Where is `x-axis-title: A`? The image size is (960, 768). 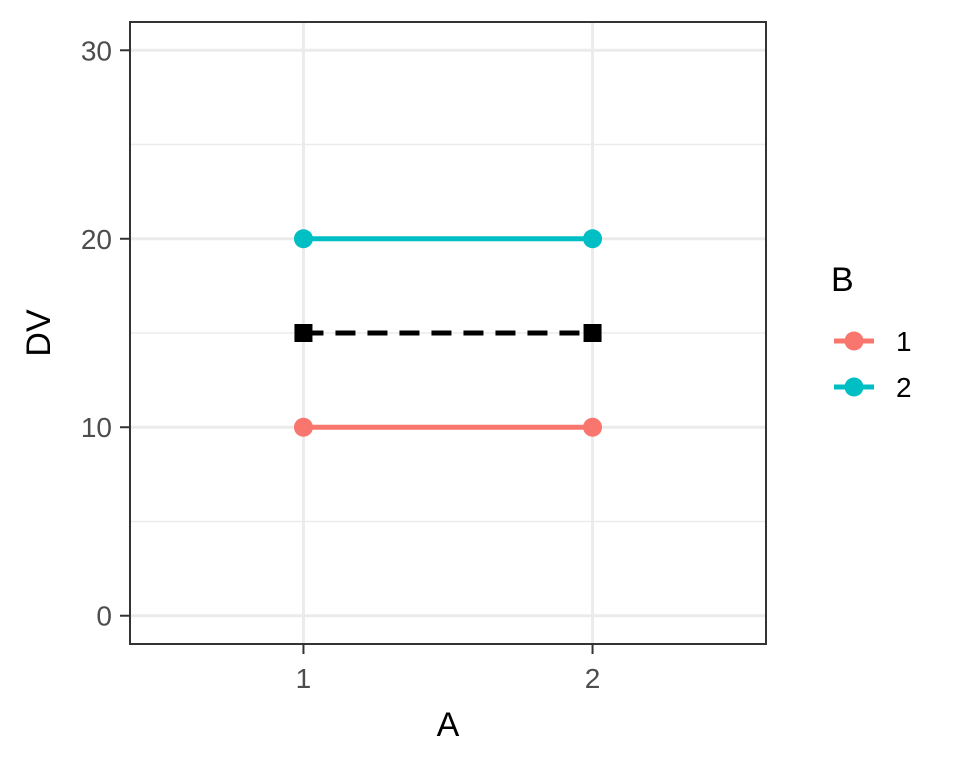 x-axis-title: A is located at coordinates (448, 725).